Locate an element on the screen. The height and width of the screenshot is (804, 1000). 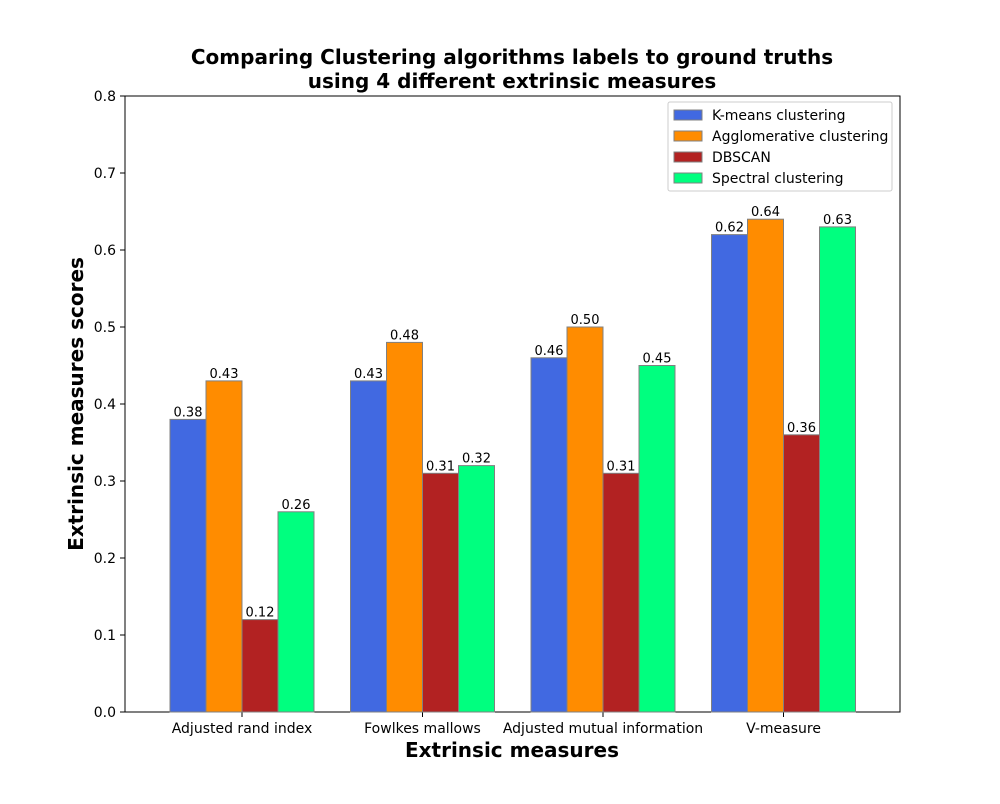
x-tick-label: Fowlkes mallows is located at coordinates (422, 729).